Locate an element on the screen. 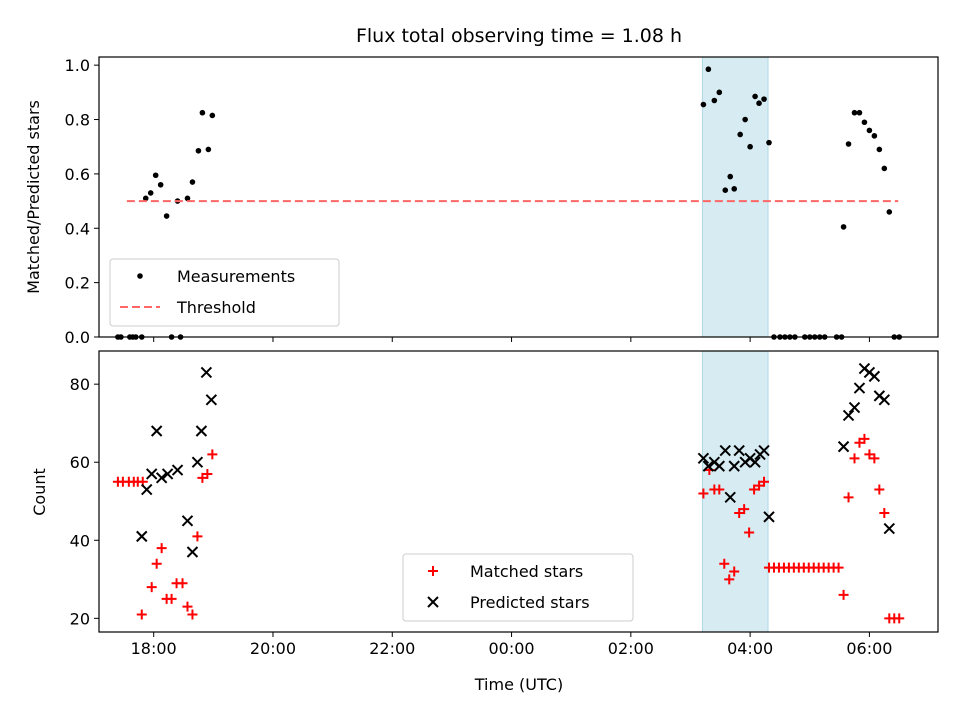 The width and height of the screenshot is (960, 720). legend-label: Threshold is located at coordinates (216, 307).